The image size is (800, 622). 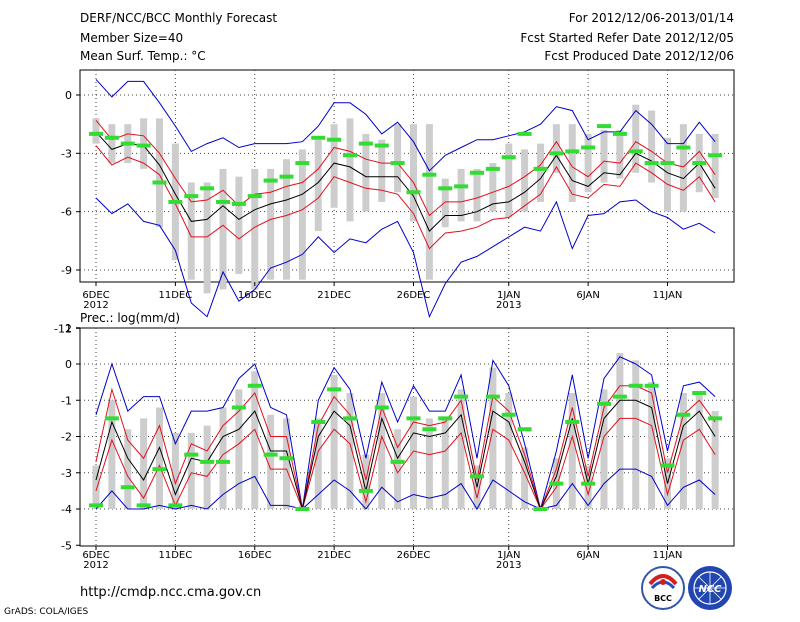 I want to click on temp-xtick-label: 6DEC, so click(x=95, y=295).